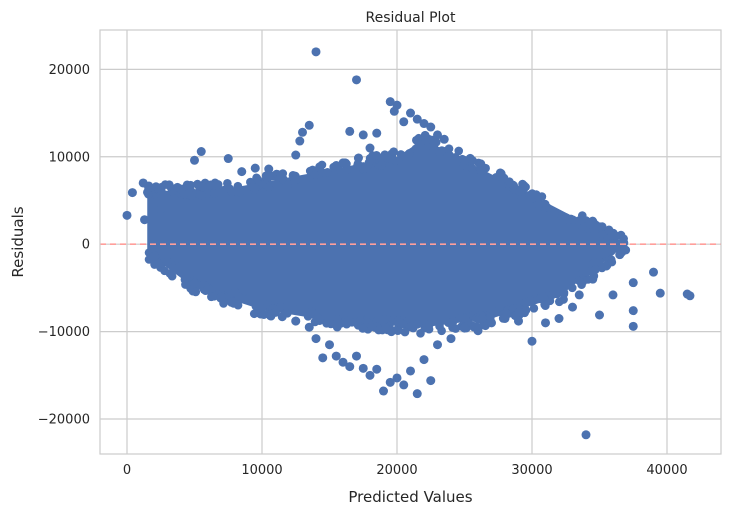  Describe the element at coordinates (127, 470) in the screenshot. I see `x-tick-label: 0` at that location.